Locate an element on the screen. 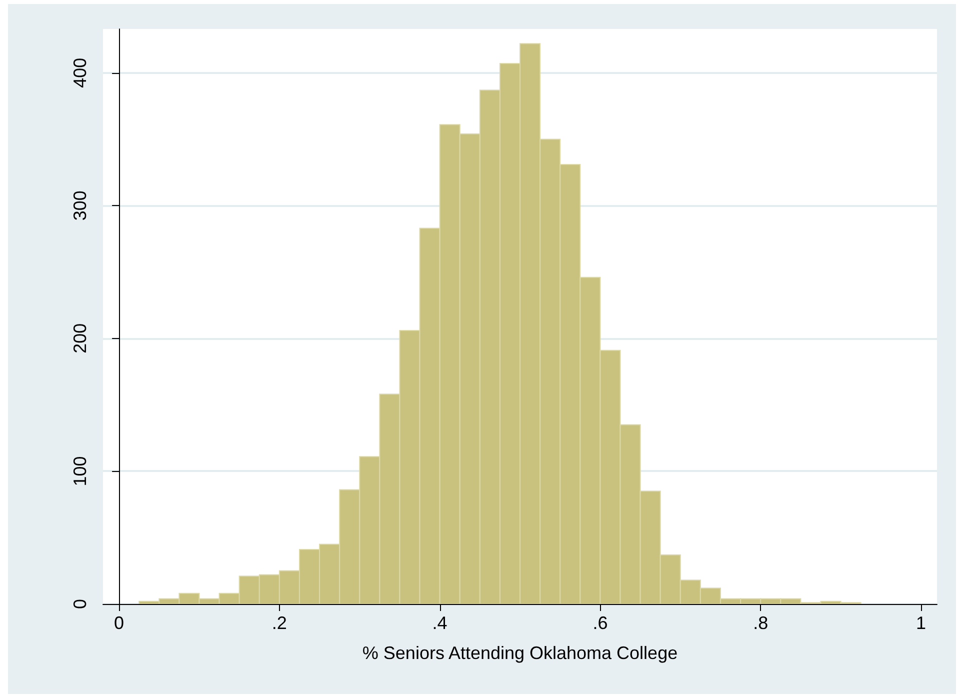 The width and height of the screenshot is (964, 698). y-tick-label: 200 is located at coordinates (80, 338).